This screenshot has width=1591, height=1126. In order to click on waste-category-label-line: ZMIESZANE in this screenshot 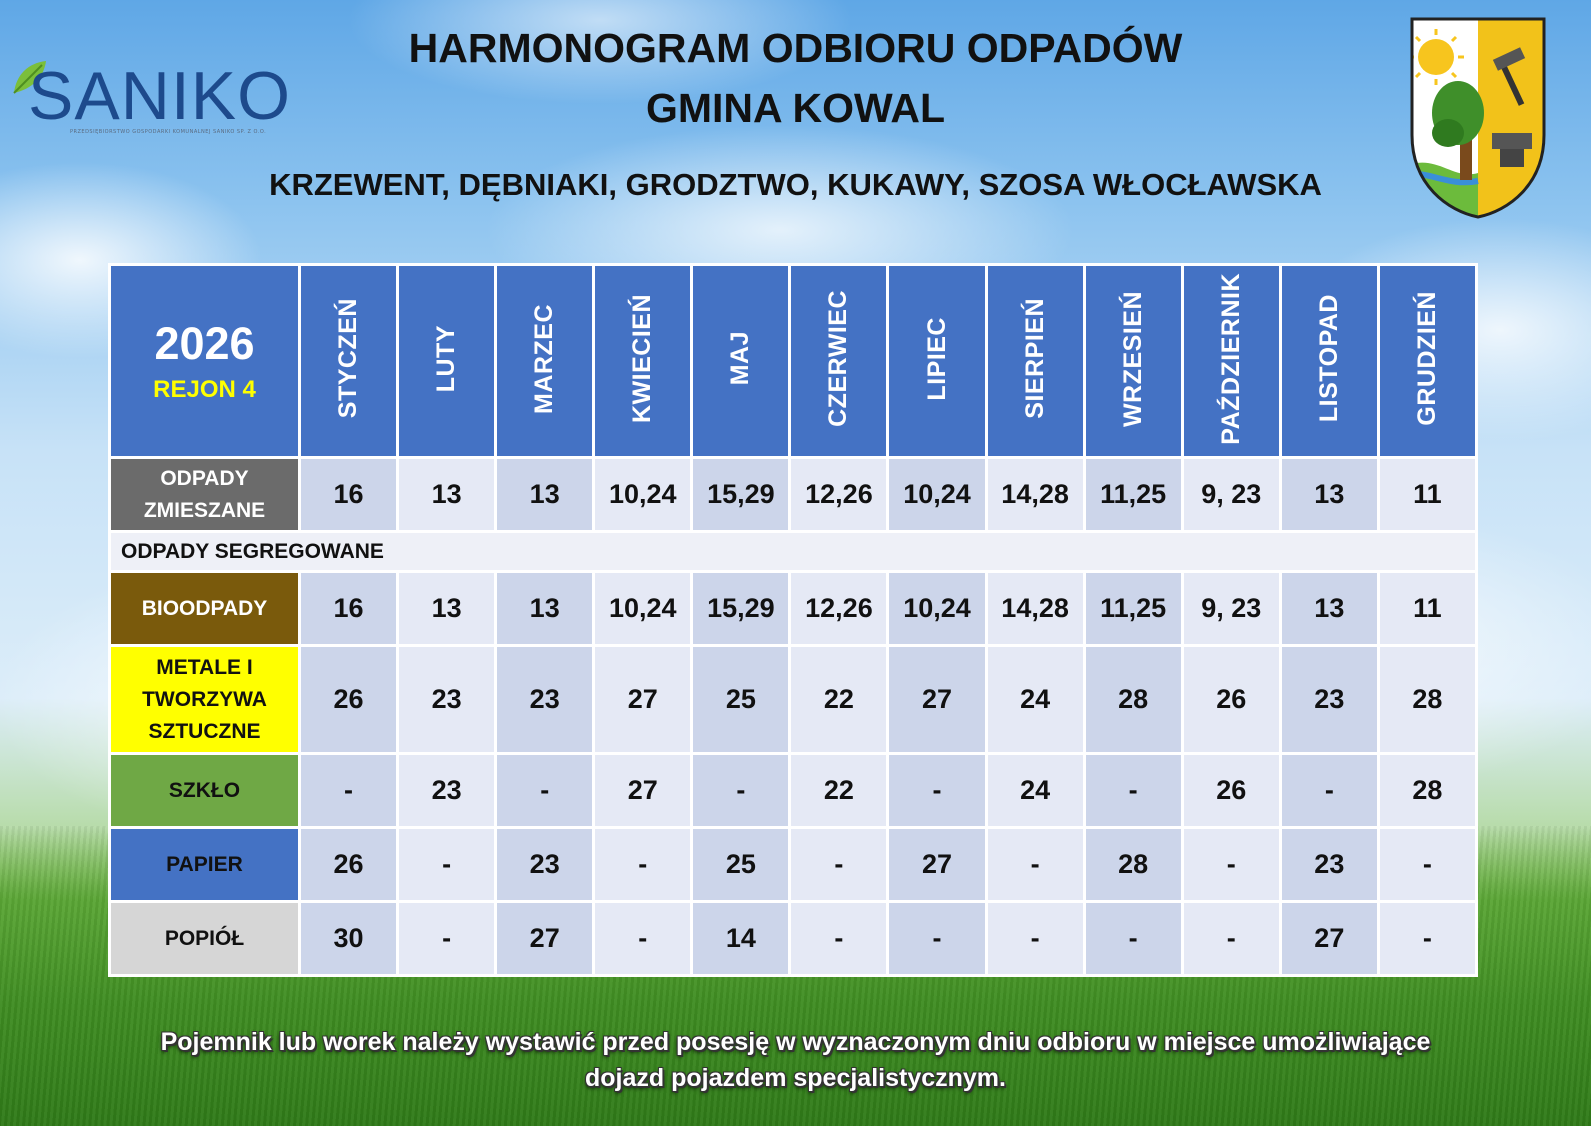, I will do `click(204, 510)`.